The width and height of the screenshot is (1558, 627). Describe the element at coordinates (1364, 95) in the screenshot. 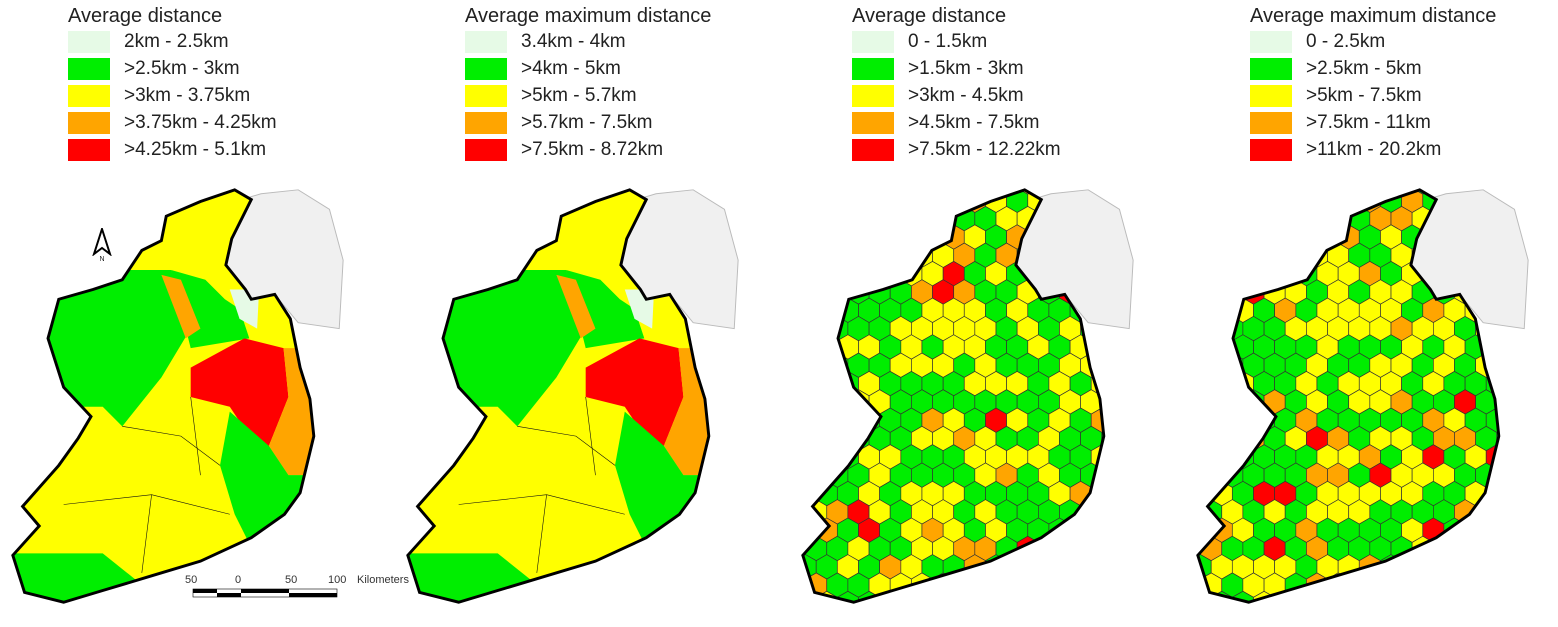

I see `legend-label: >5km - 7.5km` at that location.